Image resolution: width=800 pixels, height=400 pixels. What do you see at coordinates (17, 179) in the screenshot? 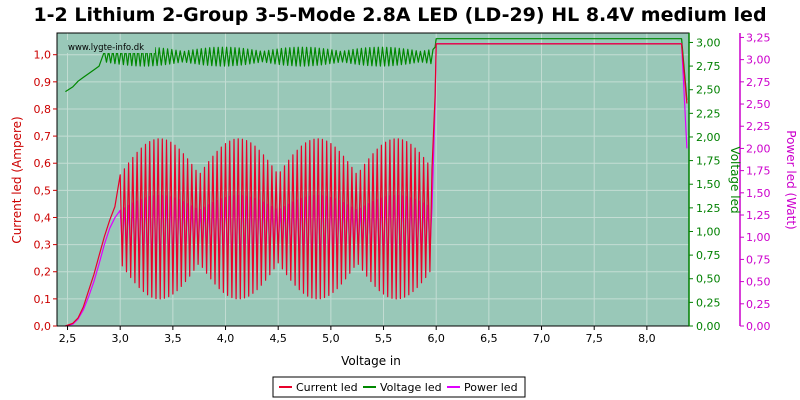
I see `left-axis-title: Current led (Ampere)` at bounding box center [17, 179].